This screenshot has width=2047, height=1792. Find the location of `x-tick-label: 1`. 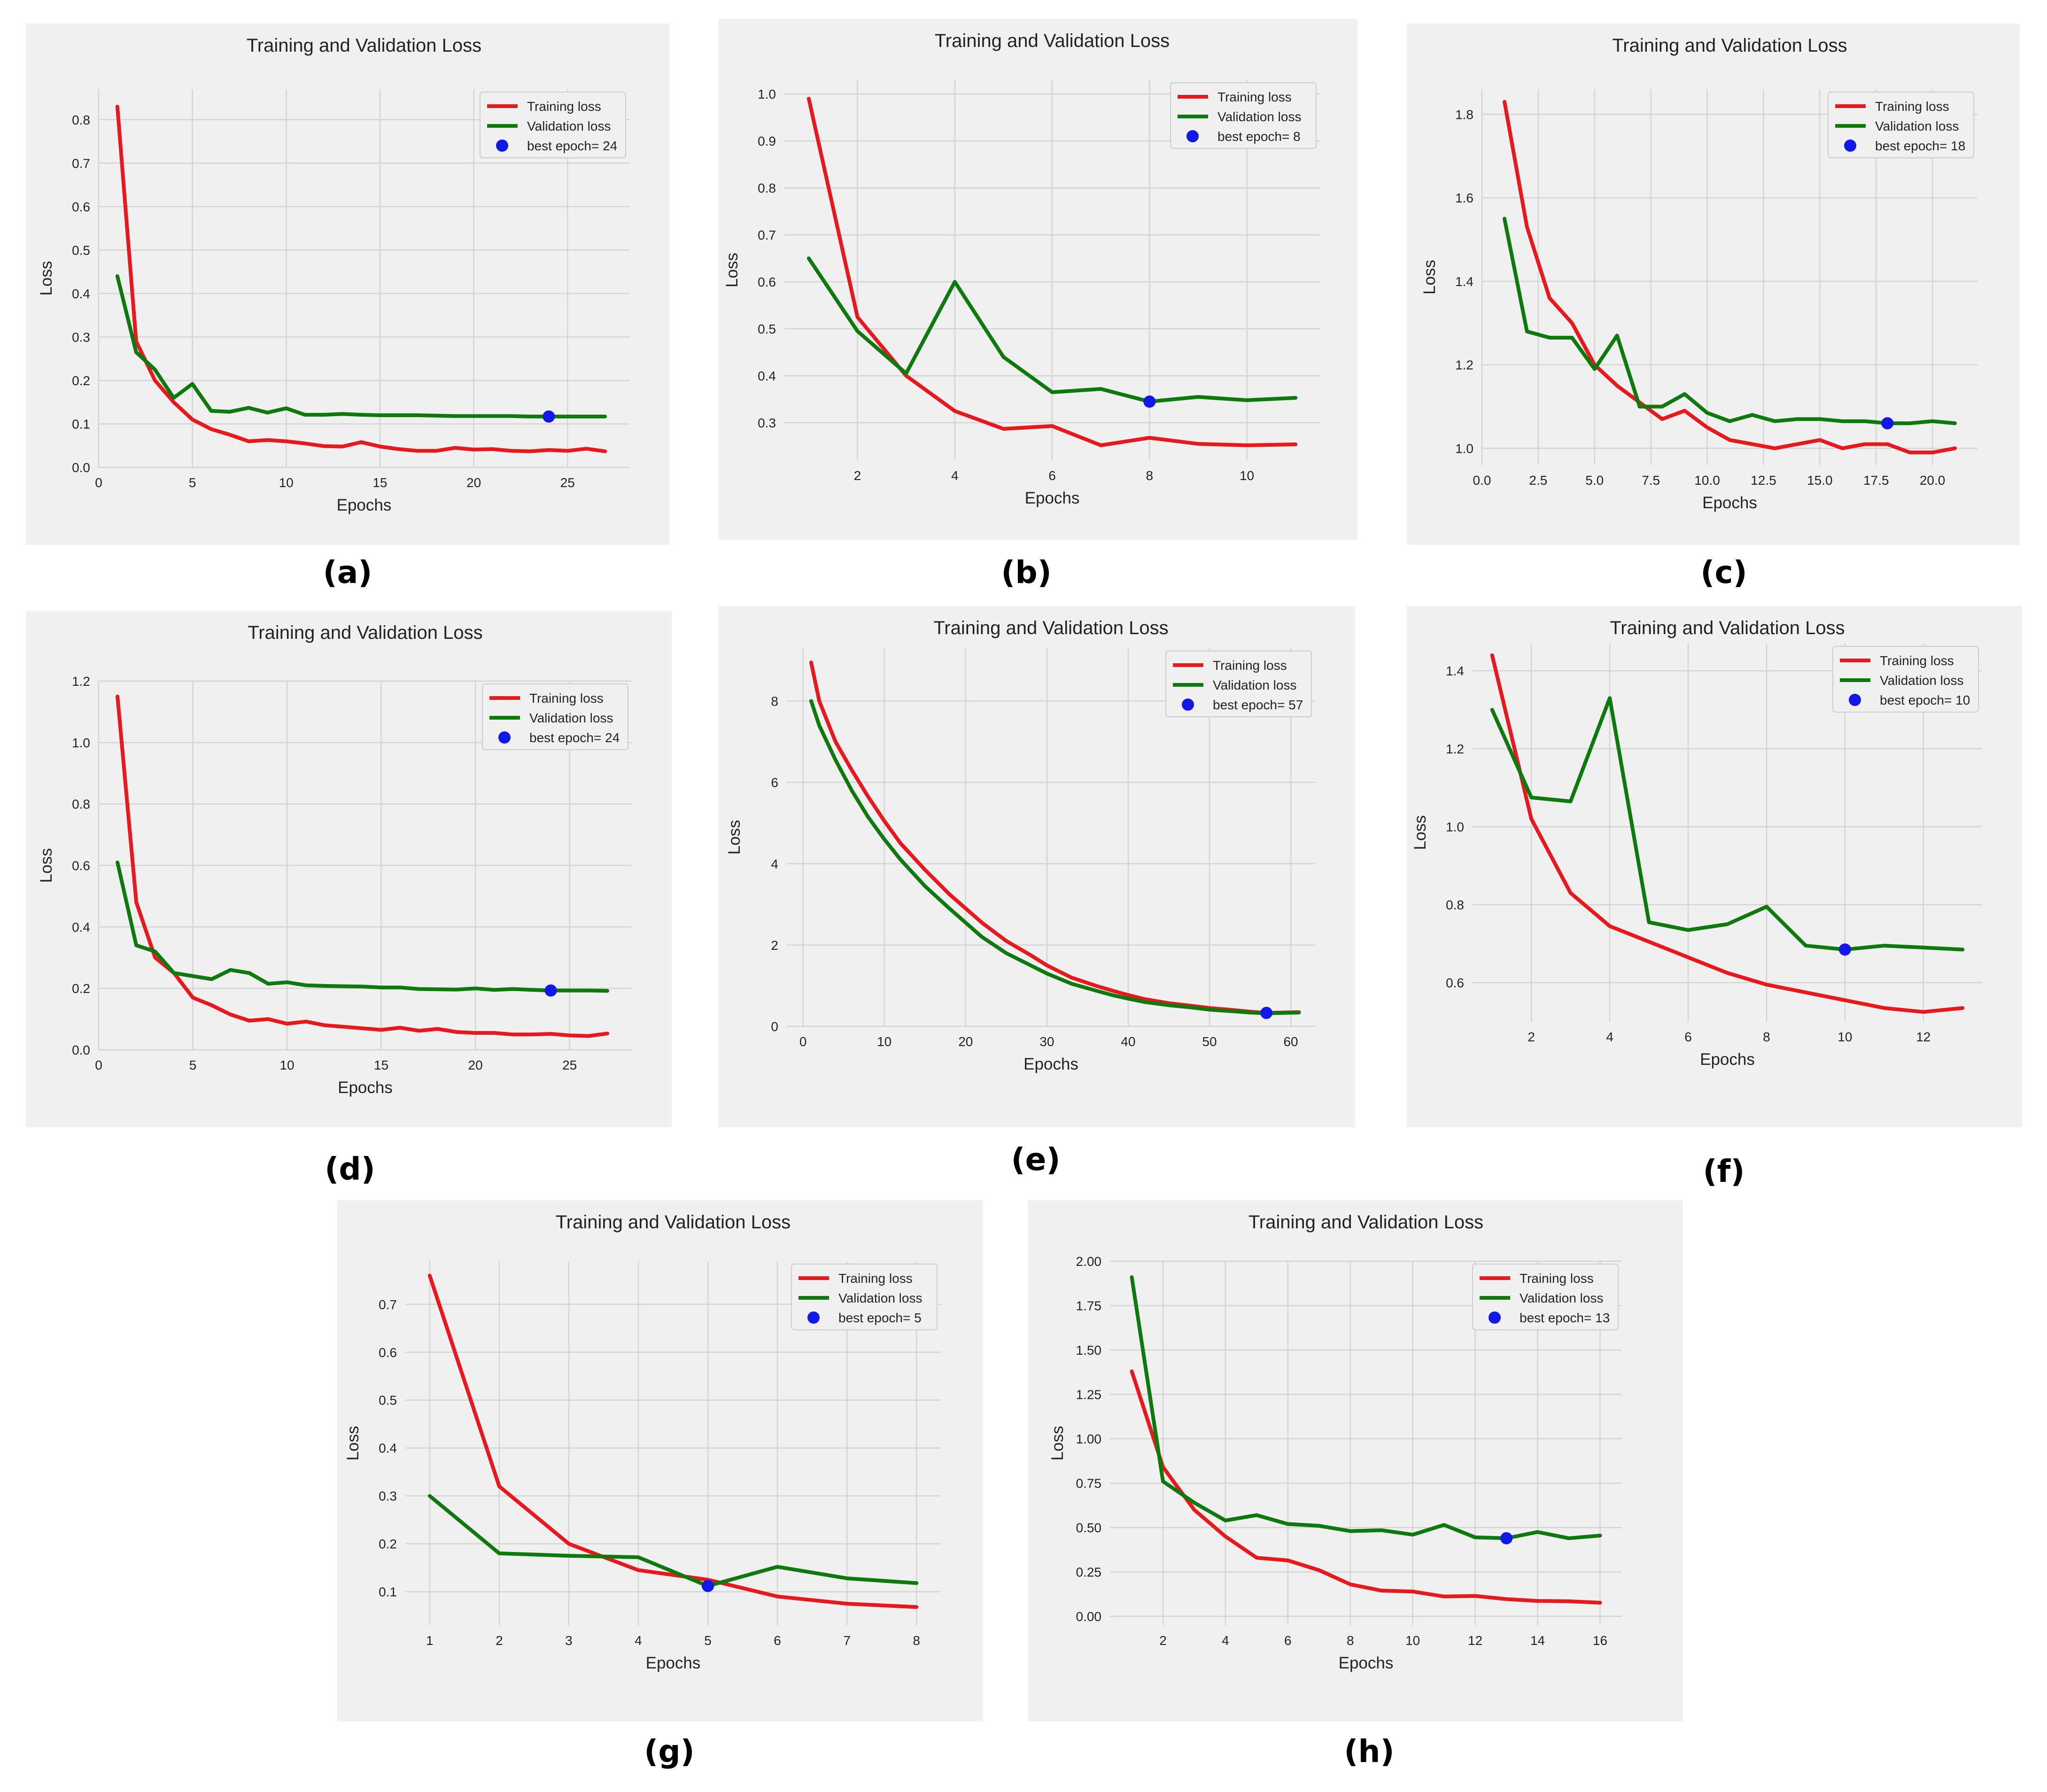

x-tick-label: 1 is located at coordinates (430, 1640).